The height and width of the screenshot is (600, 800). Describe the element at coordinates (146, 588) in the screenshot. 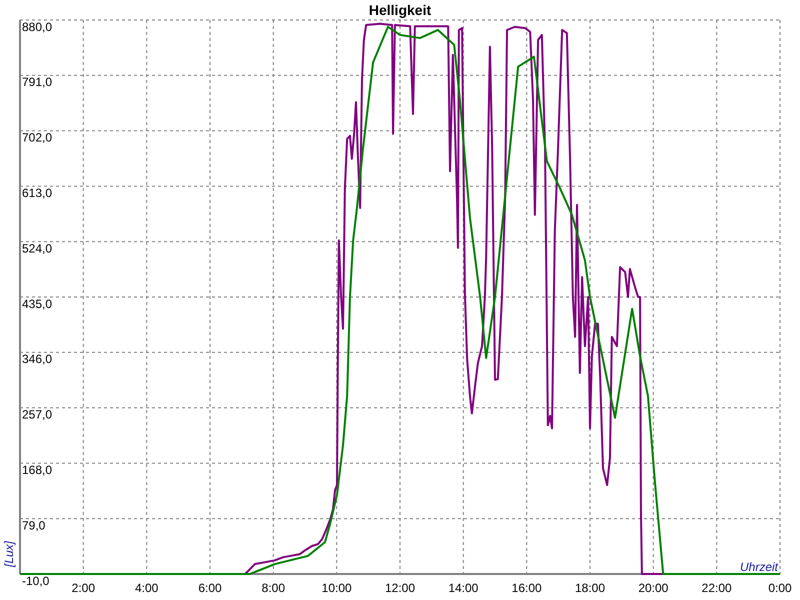

I see `x-tick-label: 4:00` at that location.